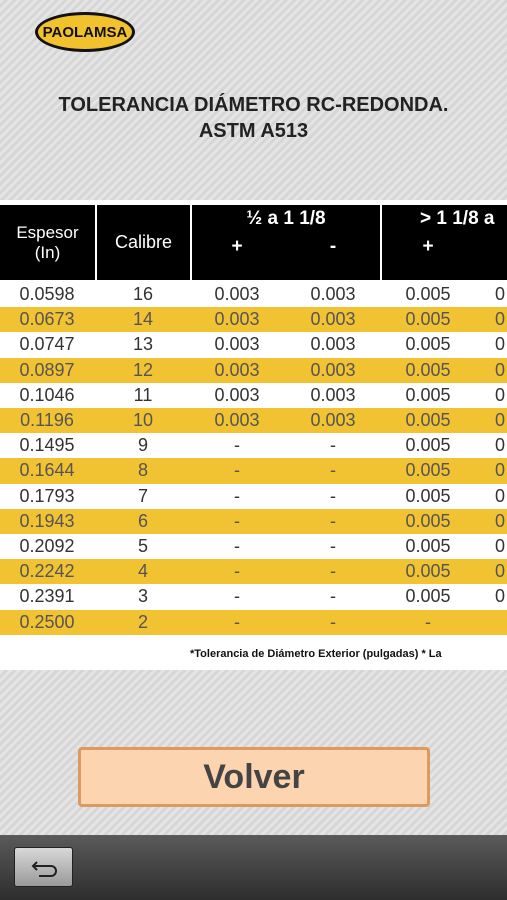 This screenshot has height=900, width=507. What do you see at coordinates (47, 495) in the screenshot?
I see `table-cell: 0.1793` at bounding box center [47, 495].